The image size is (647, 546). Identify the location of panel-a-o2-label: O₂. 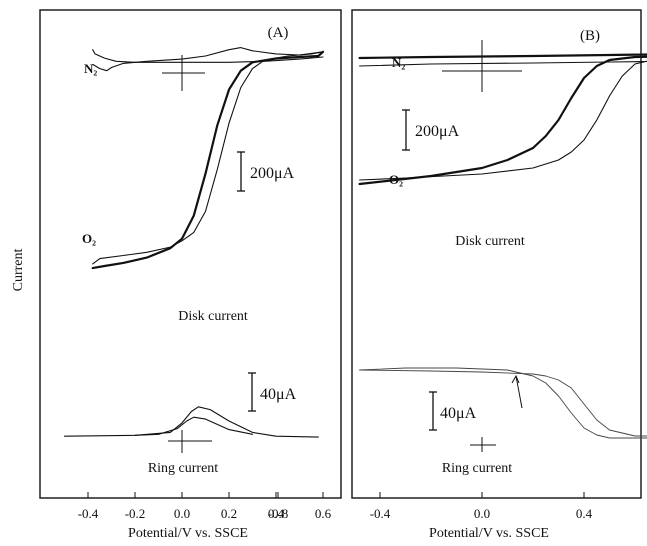
(89, 238).